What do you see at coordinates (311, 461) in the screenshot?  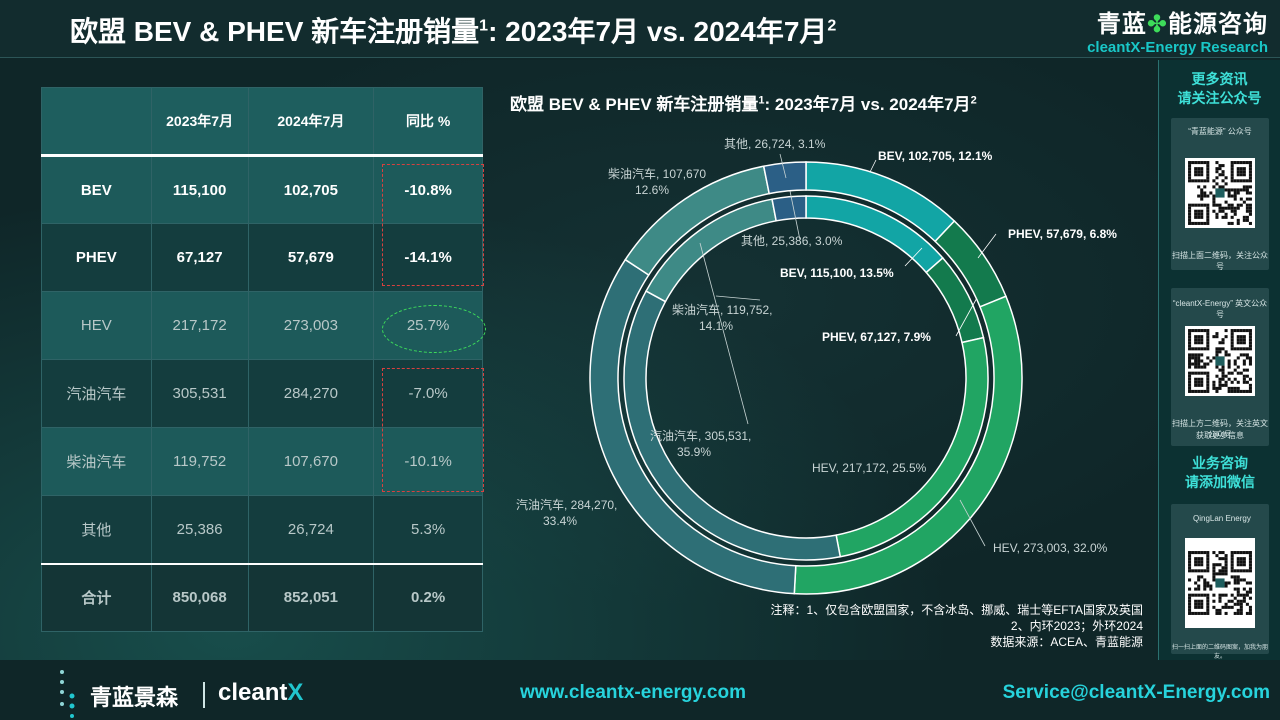 I see `cell-2024: 107,670` at bounding box center [311, 461].